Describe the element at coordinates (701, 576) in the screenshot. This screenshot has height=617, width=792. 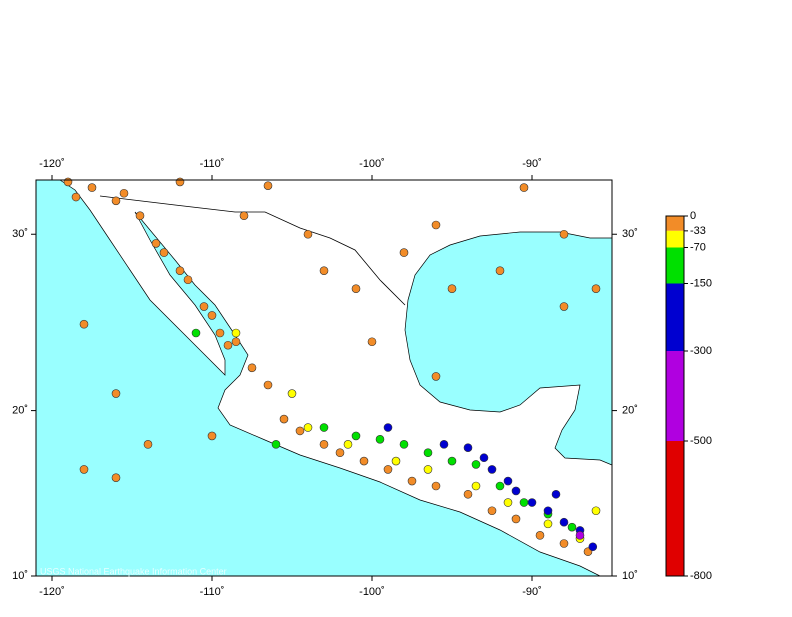
I see `scale-label: -800` at that location.